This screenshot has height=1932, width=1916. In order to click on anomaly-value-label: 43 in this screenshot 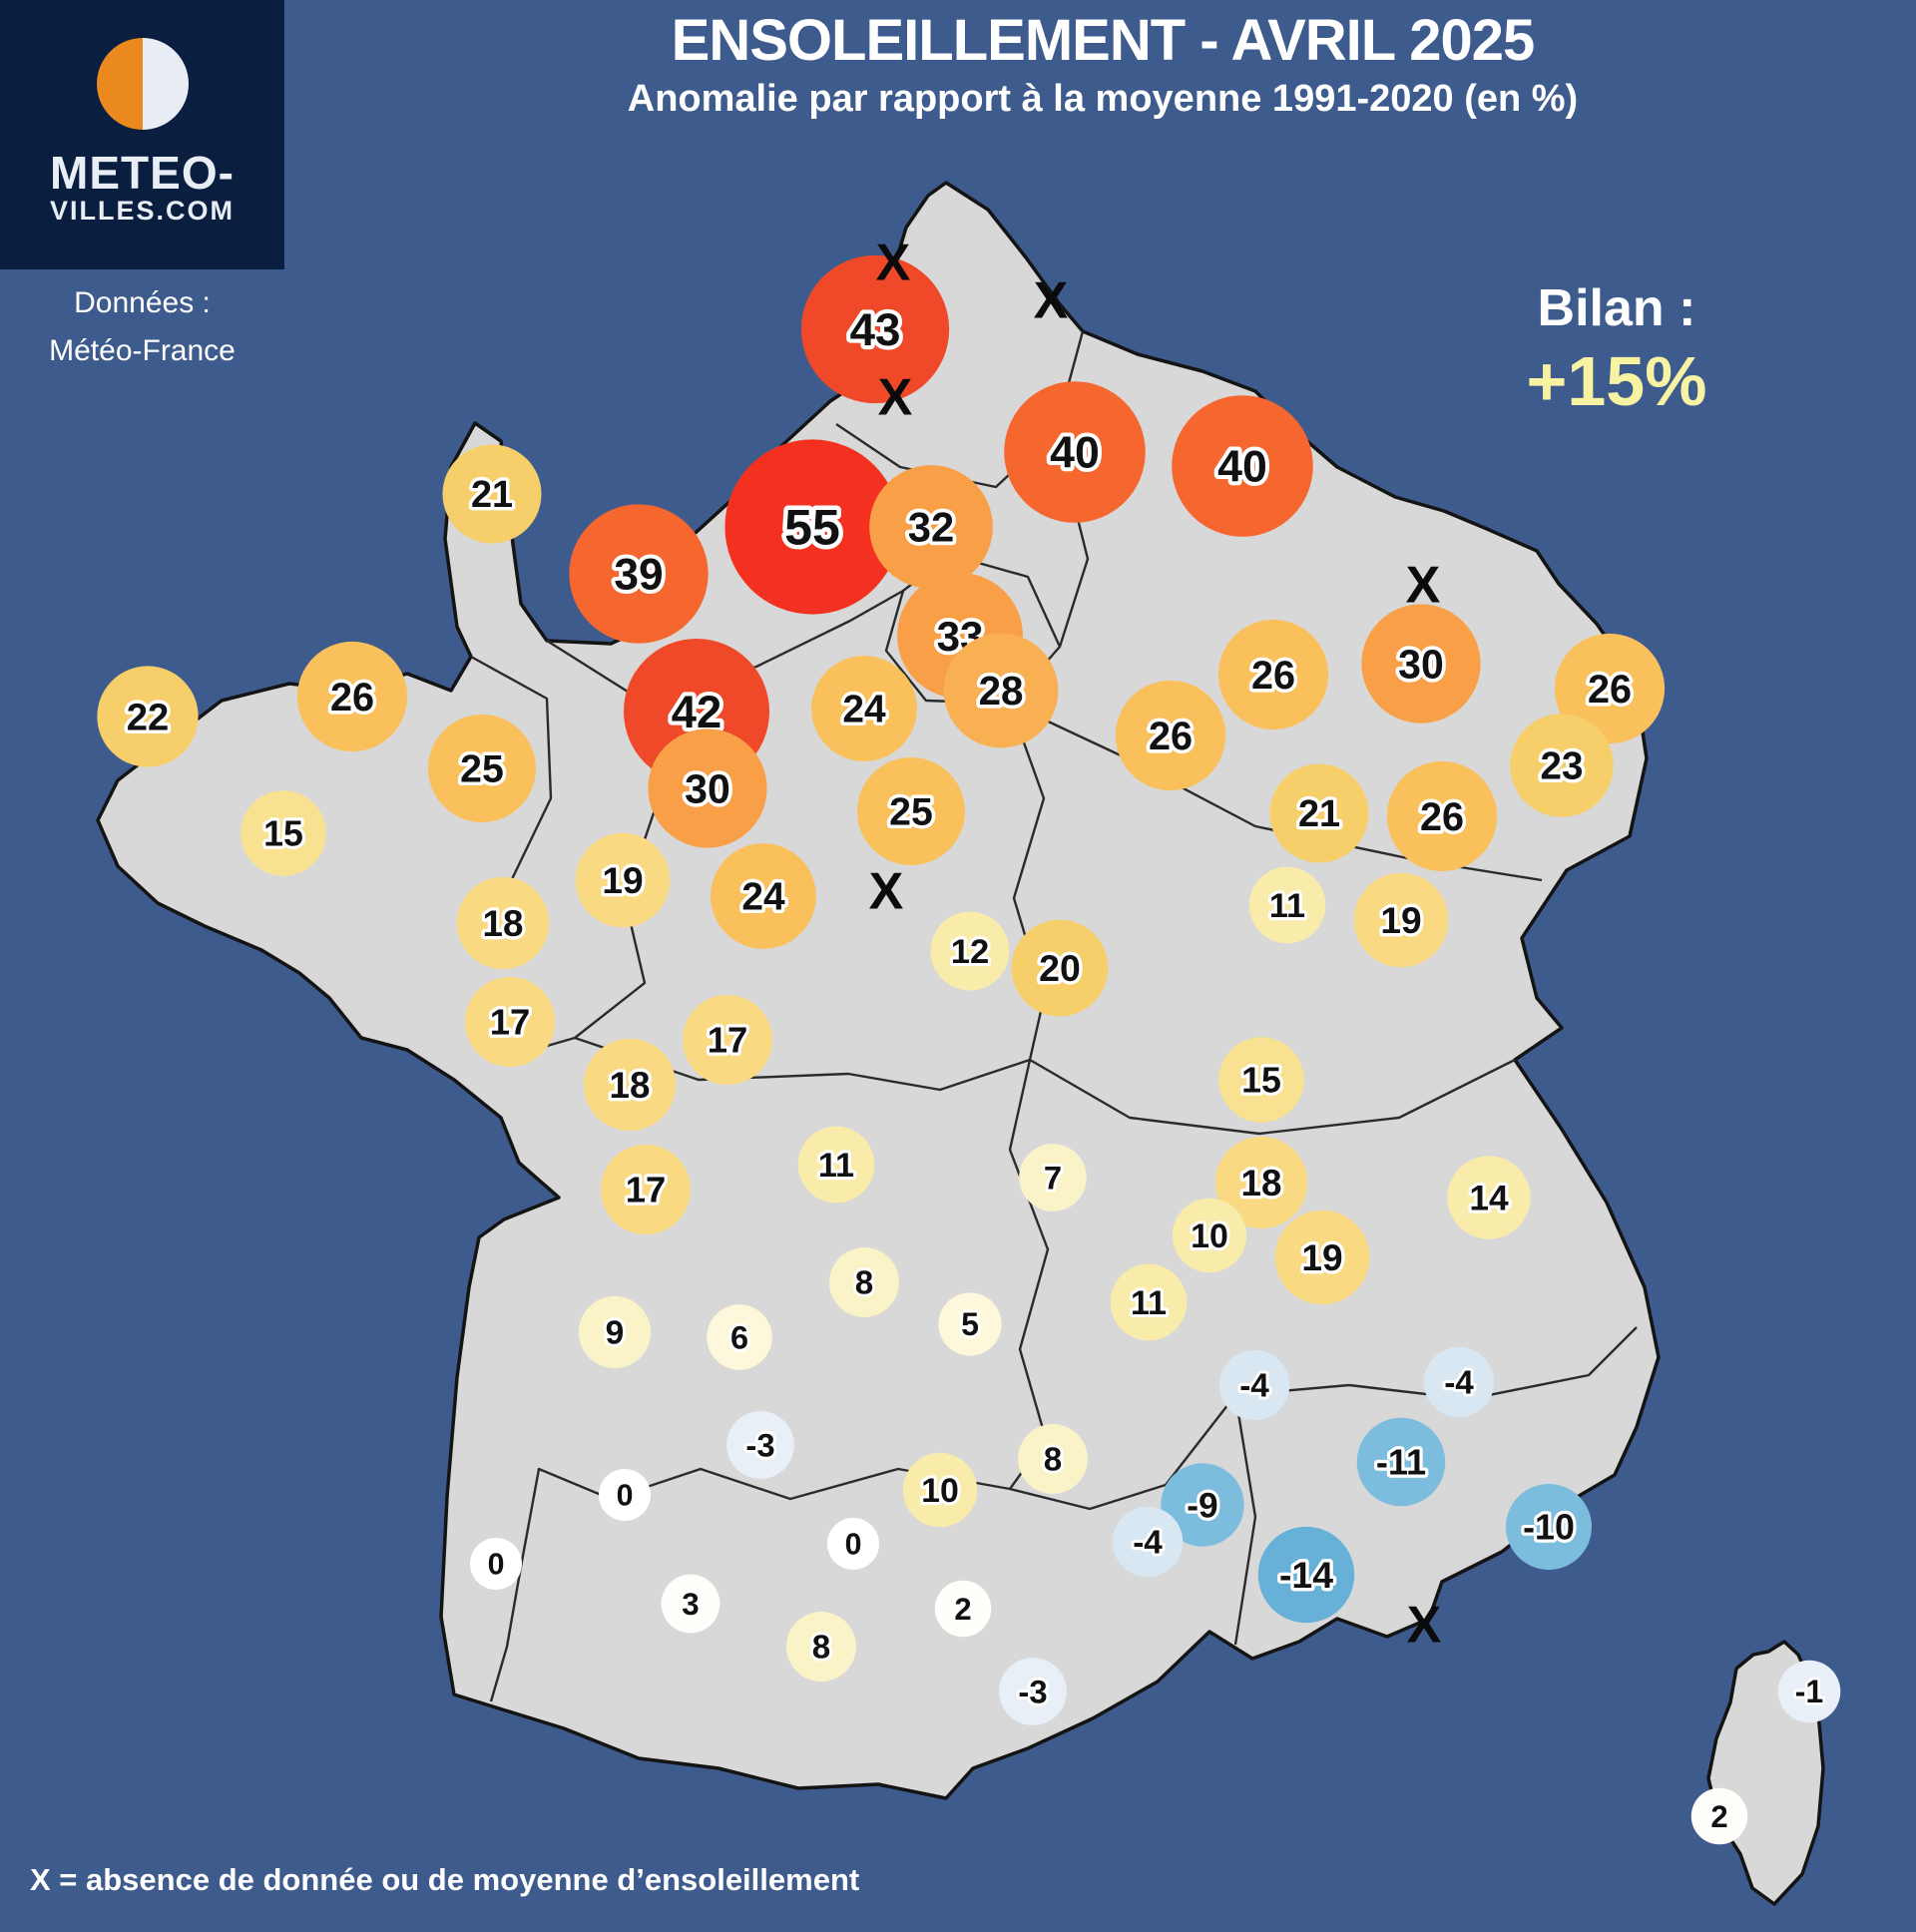, I will do `click(875, 329)`.